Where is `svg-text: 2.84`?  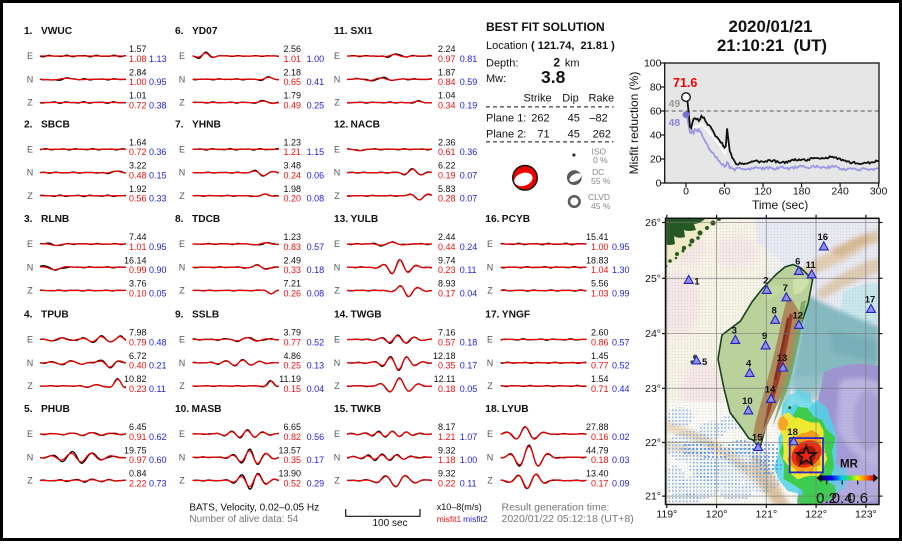
svg-text: 2.84 is located at coordinates (138, 72).